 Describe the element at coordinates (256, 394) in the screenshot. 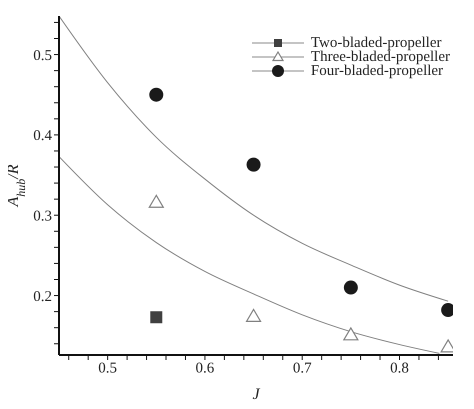

I see `x-axis-title: J` at that location.